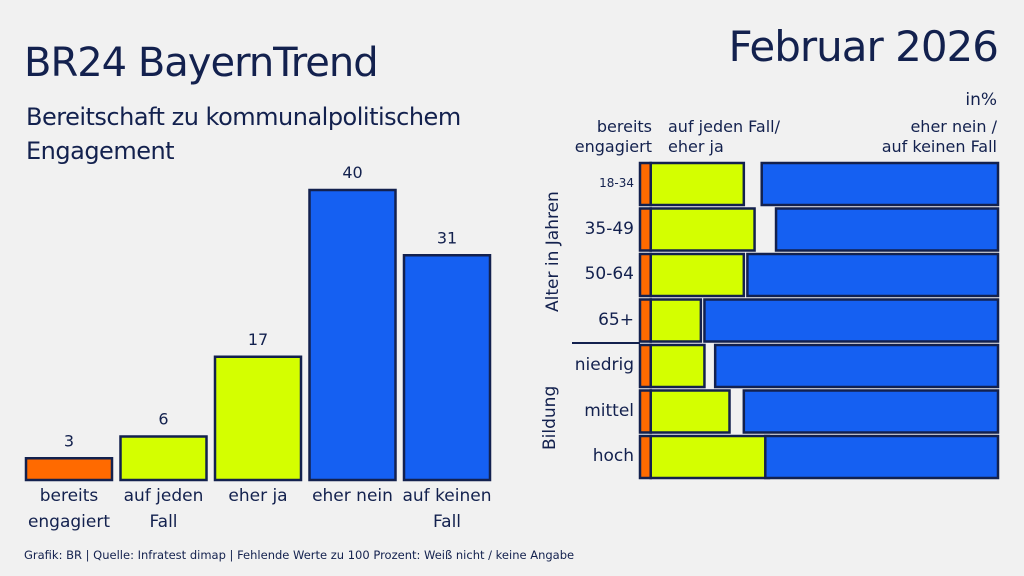 This screenshot has height=576, width=1024. Describe the element at coordinates (939, 136) in the screenshot. I see `column-header-nein: eher nein / auf keinen Fall` at that location.